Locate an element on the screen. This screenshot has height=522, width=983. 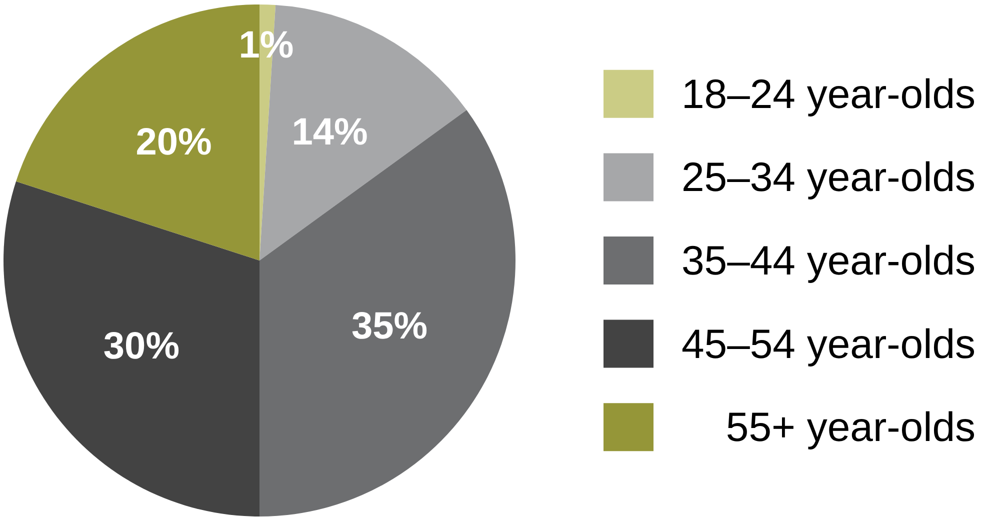
data-label: 30% is located at coordinates (141, 346).